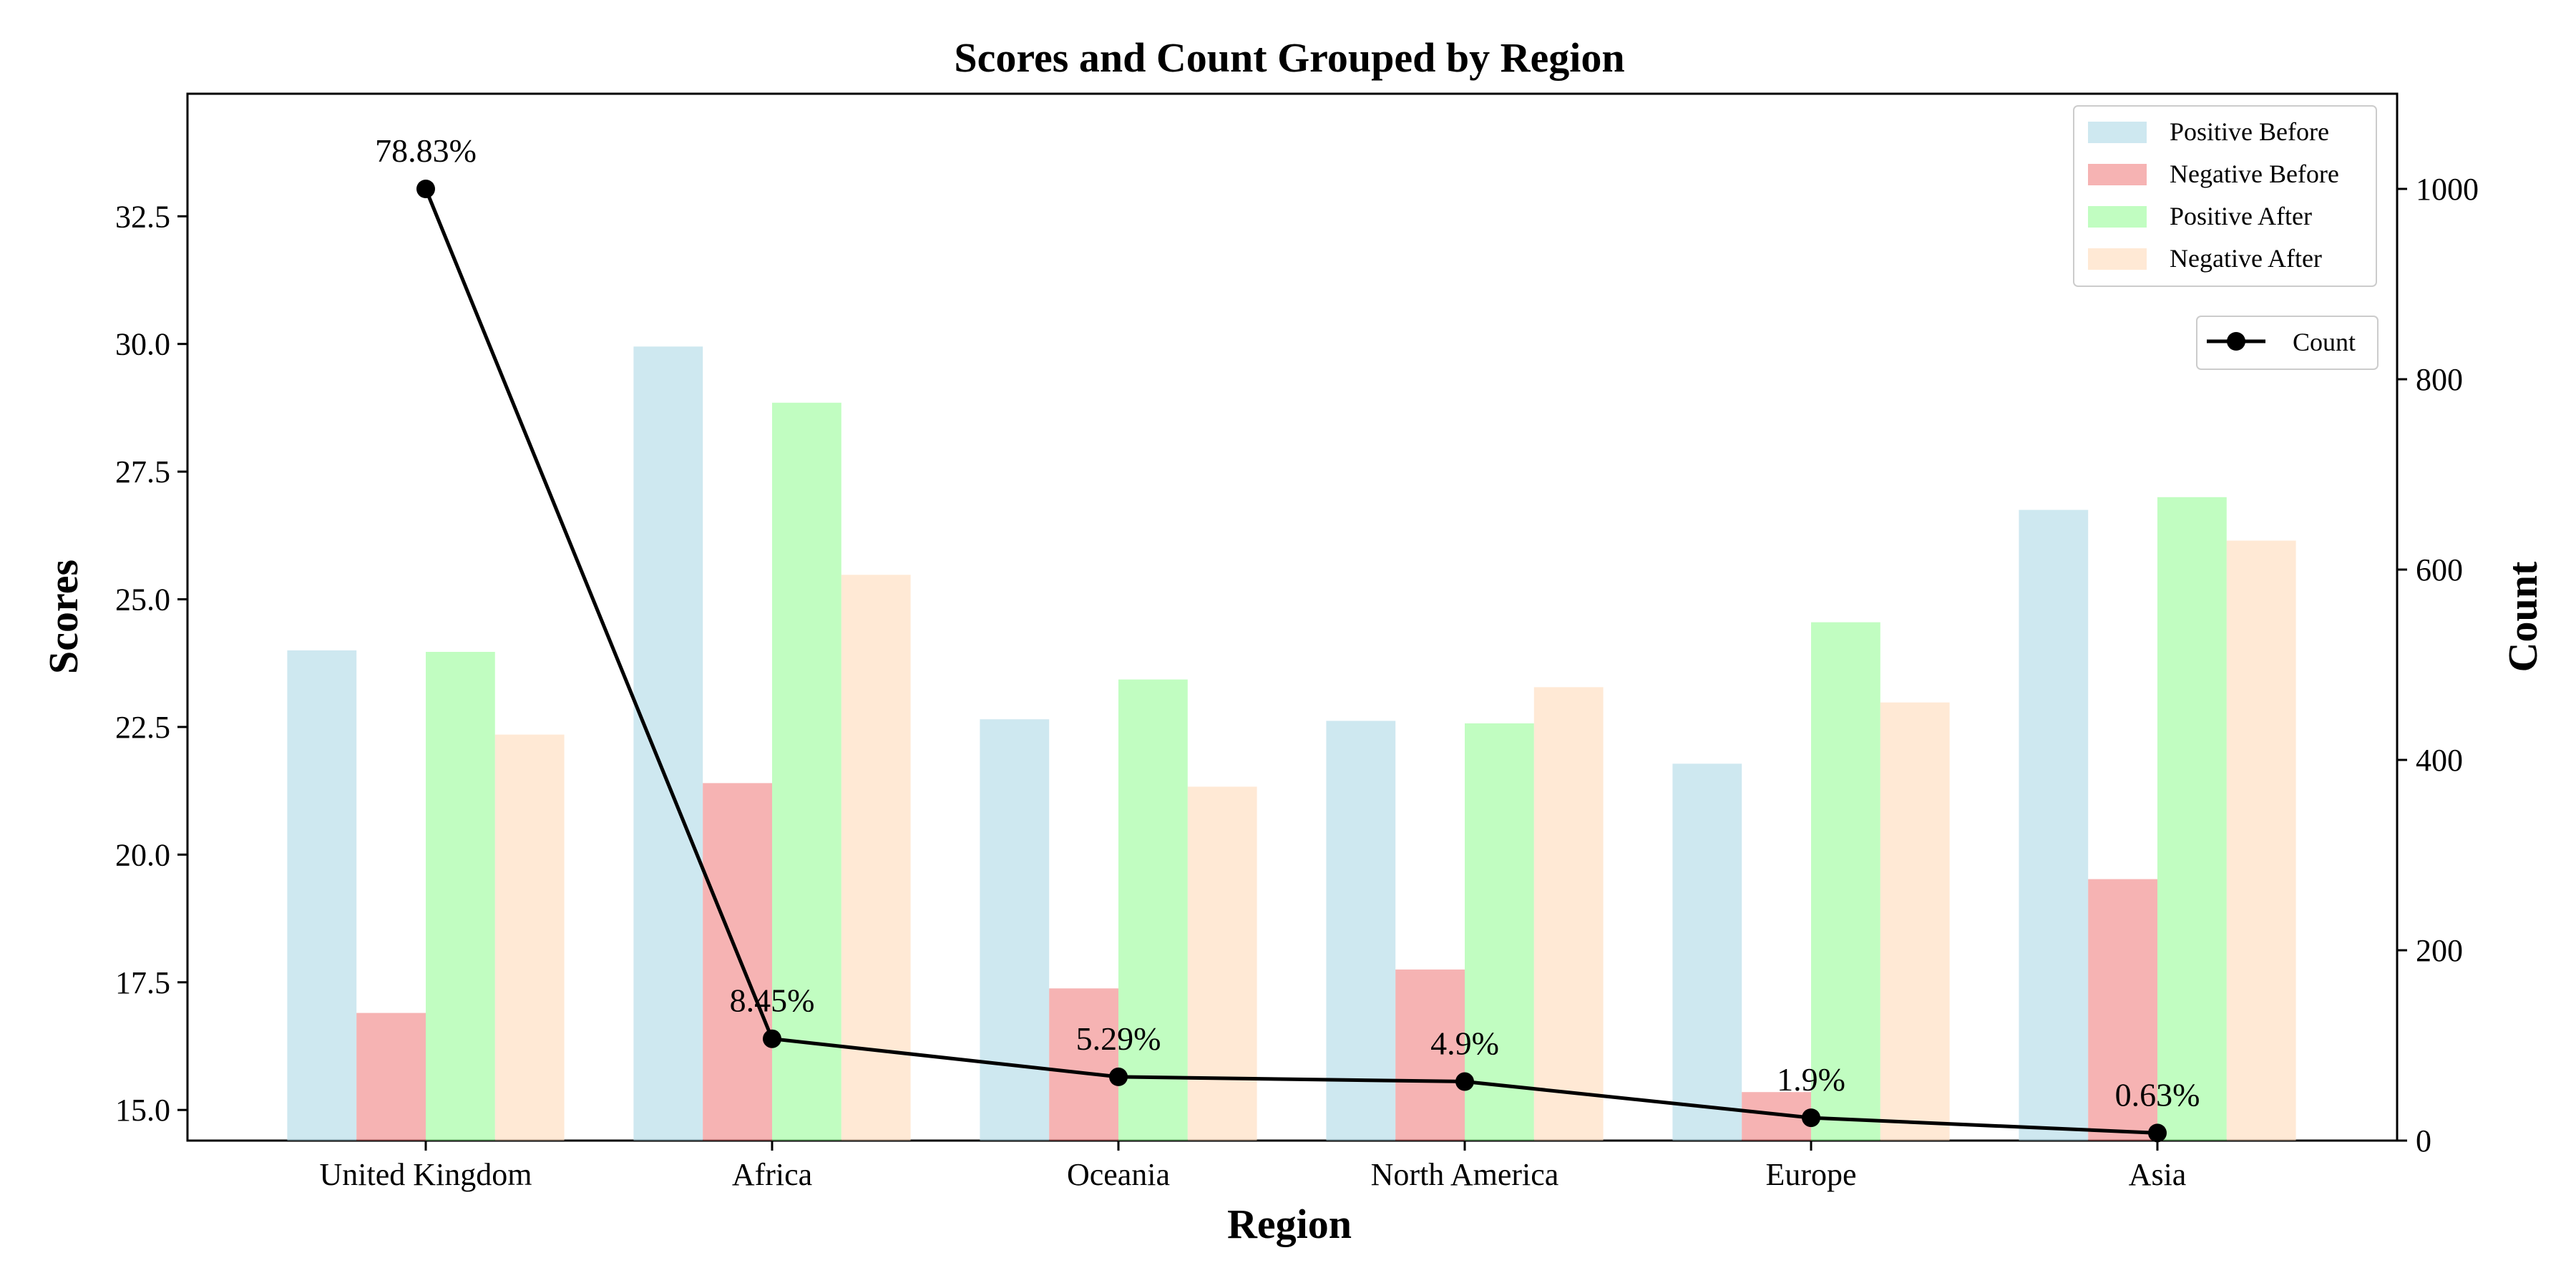 This screenshot has width=2576, height=1288. I want to click on y-tick-label: 17.5, so click(142, 982).